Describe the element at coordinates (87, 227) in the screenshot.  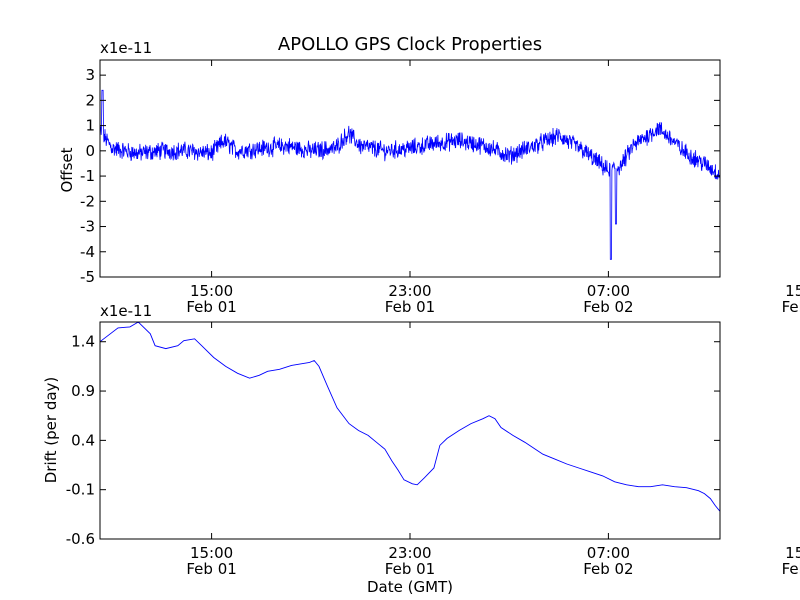
I see `y-tick-label: -3` at that location.